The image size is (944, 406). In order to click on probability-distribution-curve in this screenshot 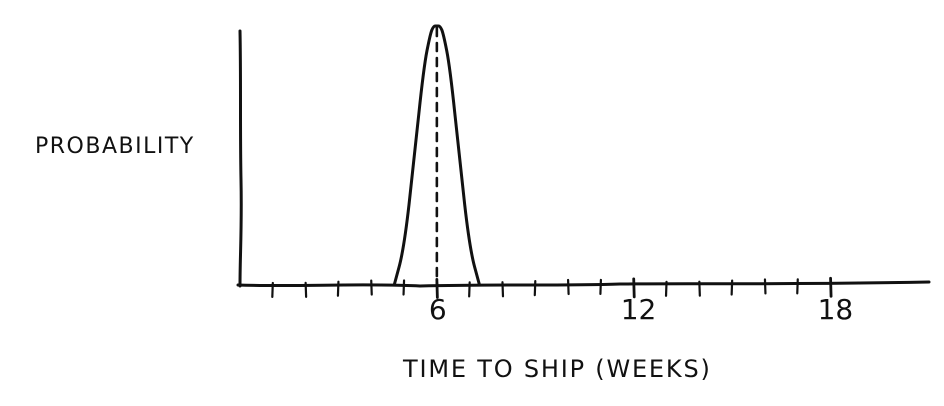, I will do `click(436, 155)`.